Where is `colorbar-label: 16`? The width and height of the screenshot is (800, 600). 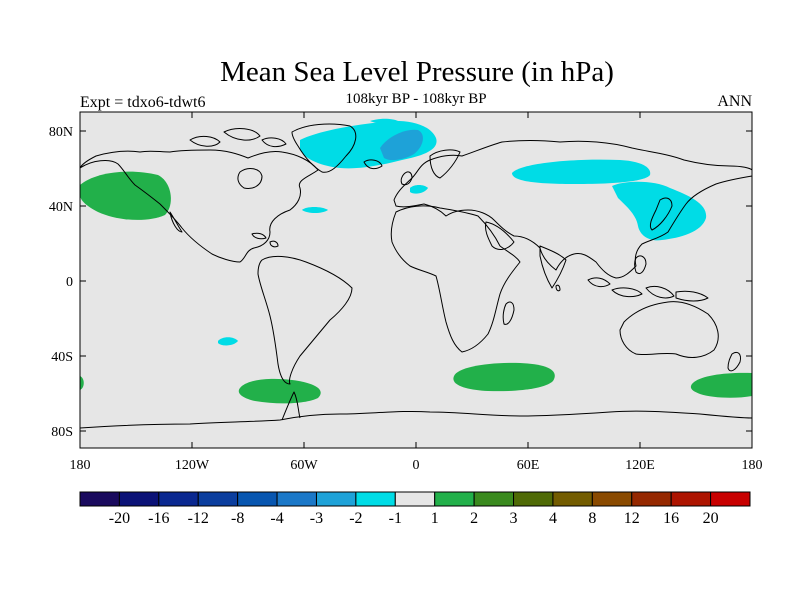 colorbar-label: 16 is located at coordinates (671, 518).